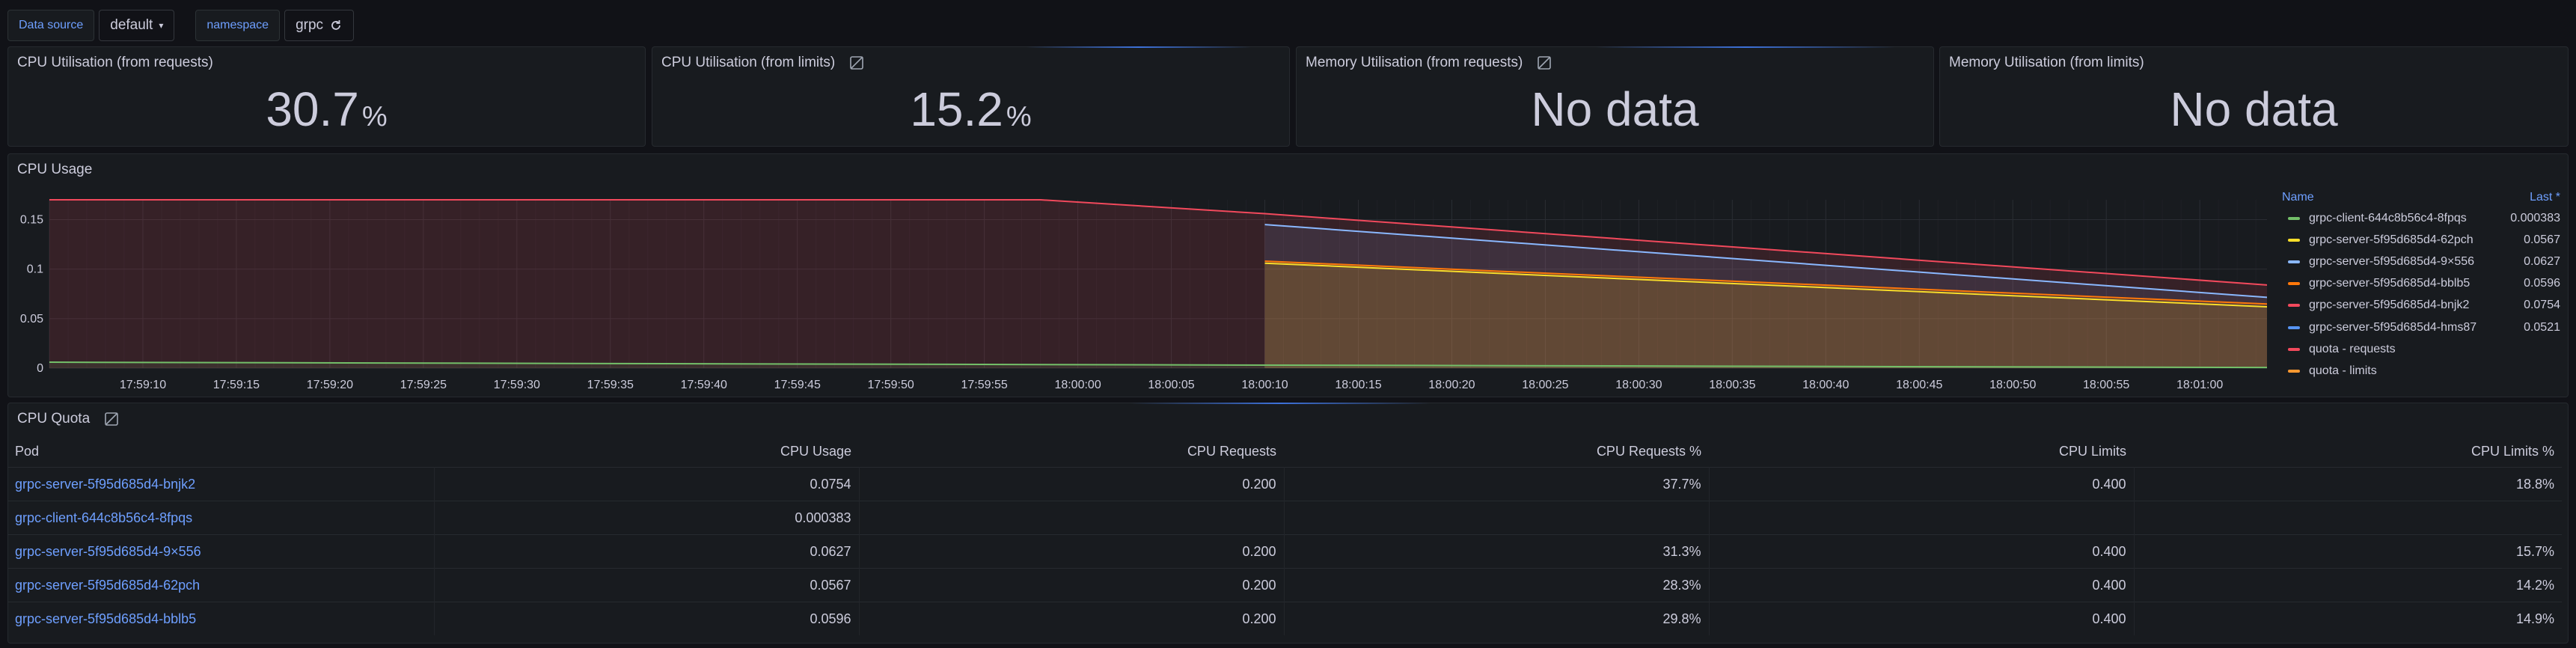 This screenshot has width=2576, height=648. I want to click on column-header-cpu-limits-pct: CPU Limits %, so click(2512, 451).